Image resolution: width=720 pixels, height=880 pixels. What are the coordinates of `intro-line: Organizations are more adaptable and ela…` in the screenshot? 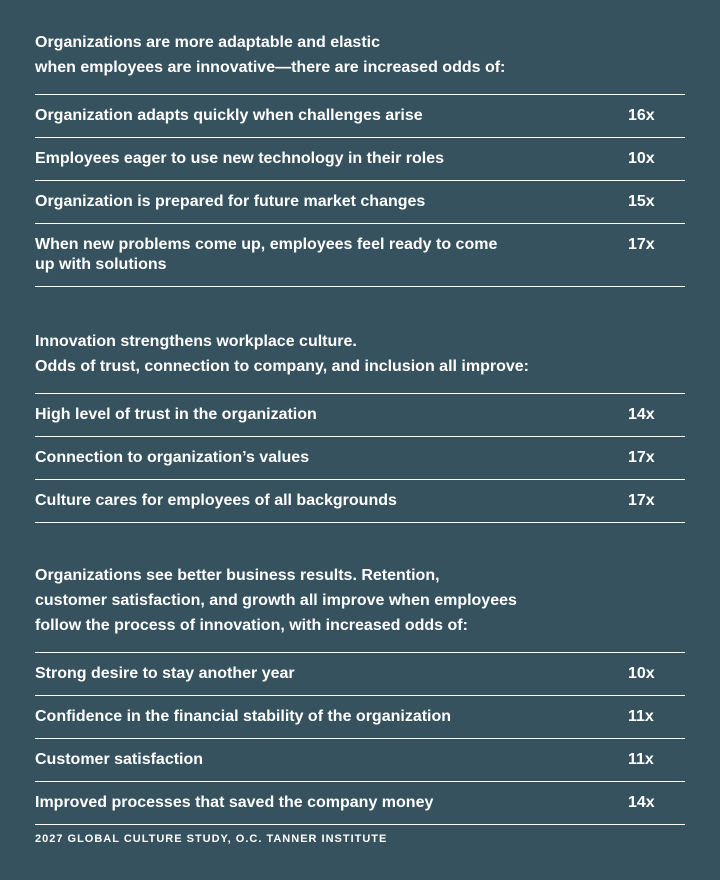 It's located at (207, 42).